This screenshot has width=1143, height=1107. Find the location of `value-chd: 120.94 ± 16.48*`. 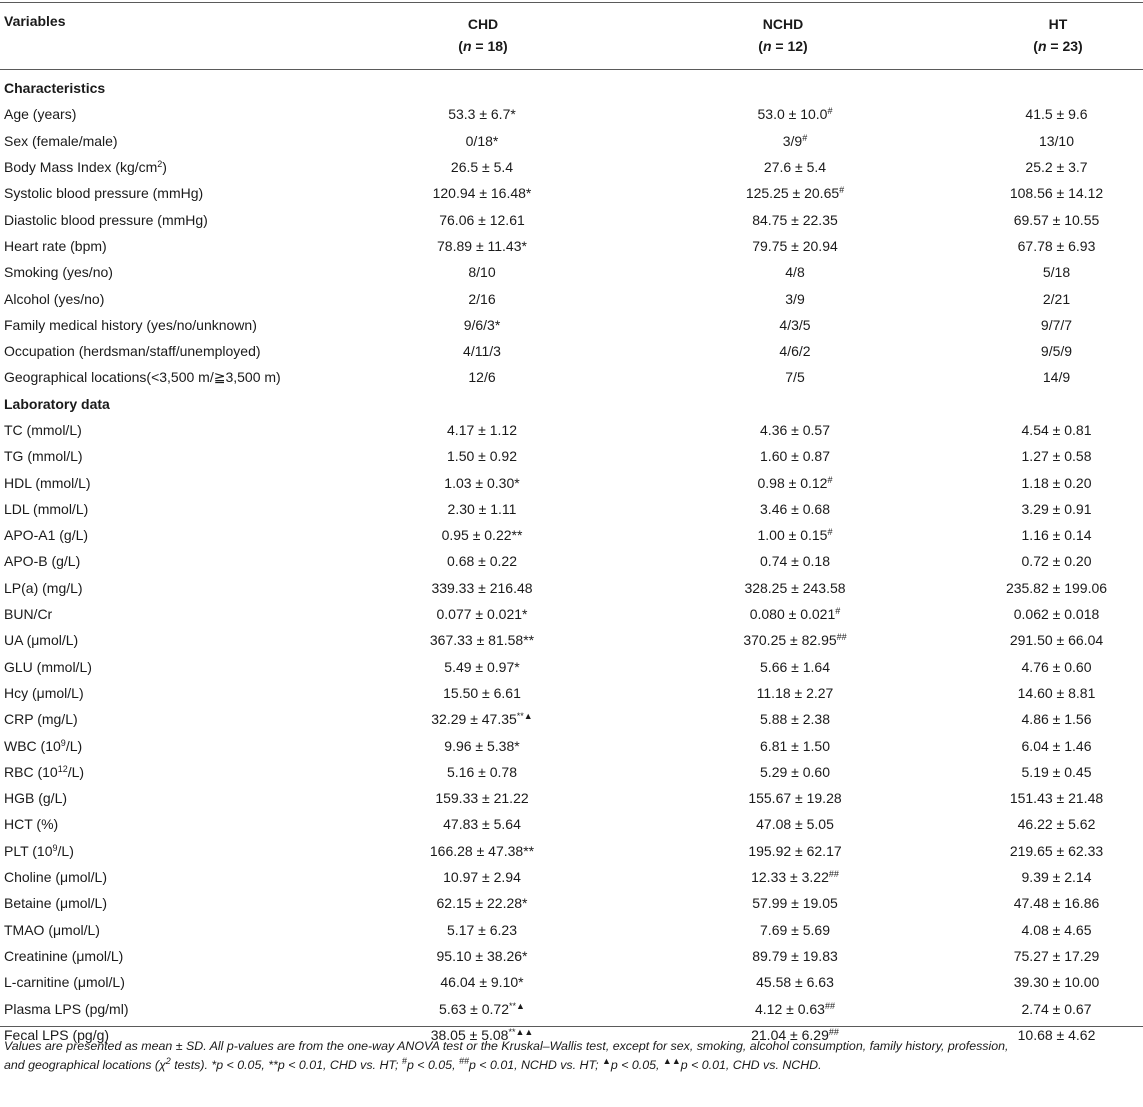

value-chd: 120.94 ± 16.48* is located at coordinates (482, 193).